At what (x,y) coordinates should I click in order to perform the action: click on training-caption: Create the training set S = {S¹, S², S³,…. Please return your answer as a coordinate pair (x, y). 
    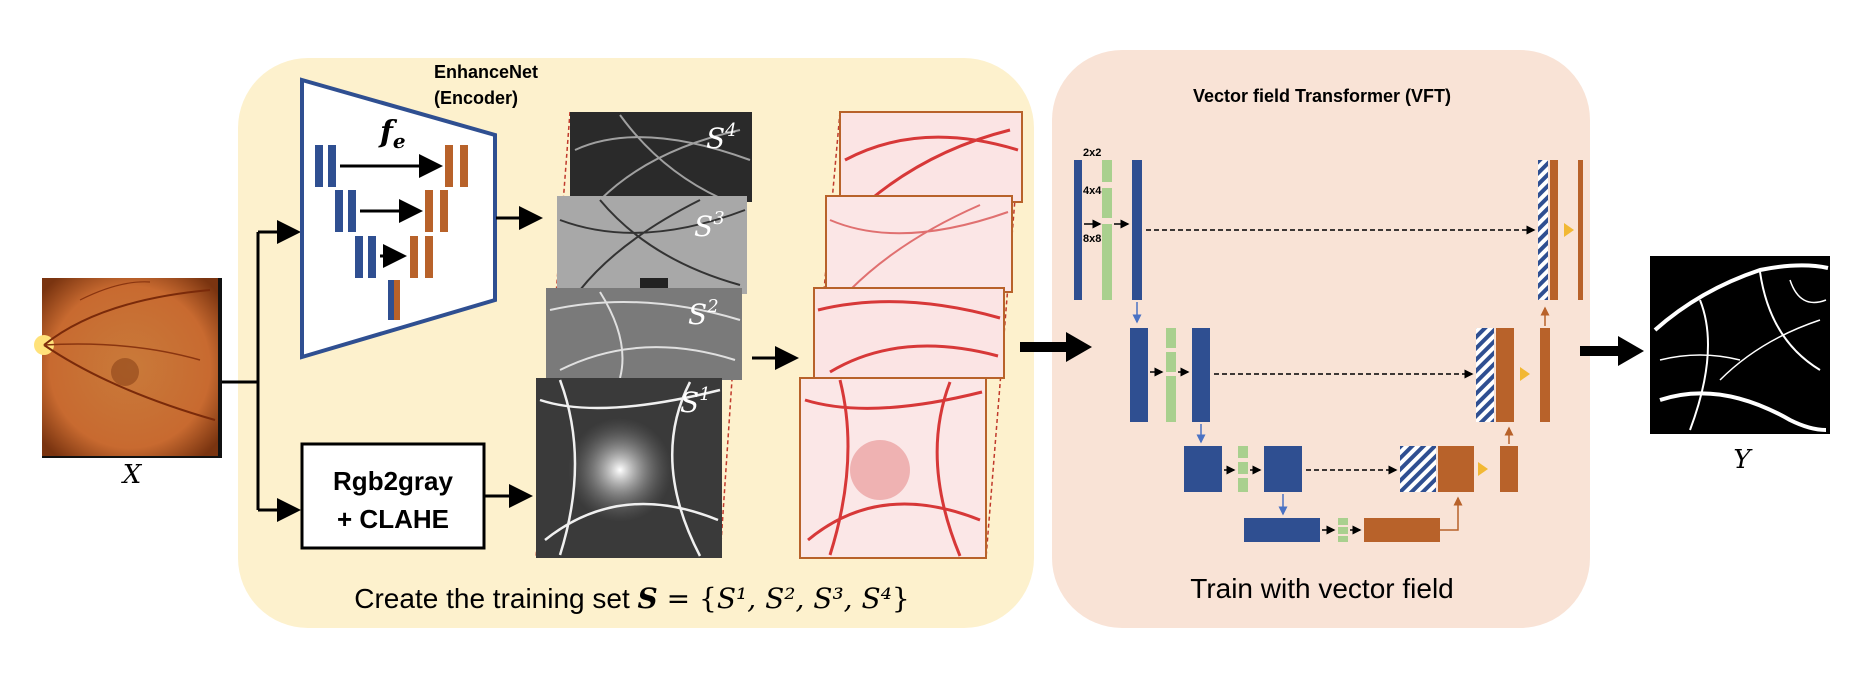
    Looking at the image, I should click on (631, 598).